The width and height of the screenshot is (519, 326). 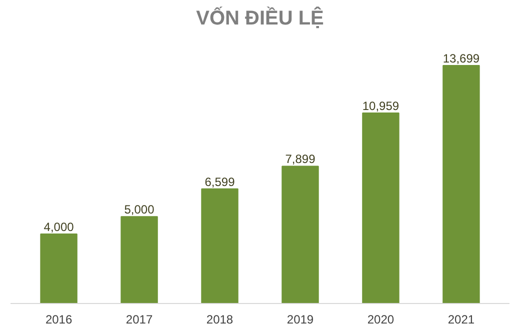 I want to click on data-label: 4,000, so click(x=59, y=227).